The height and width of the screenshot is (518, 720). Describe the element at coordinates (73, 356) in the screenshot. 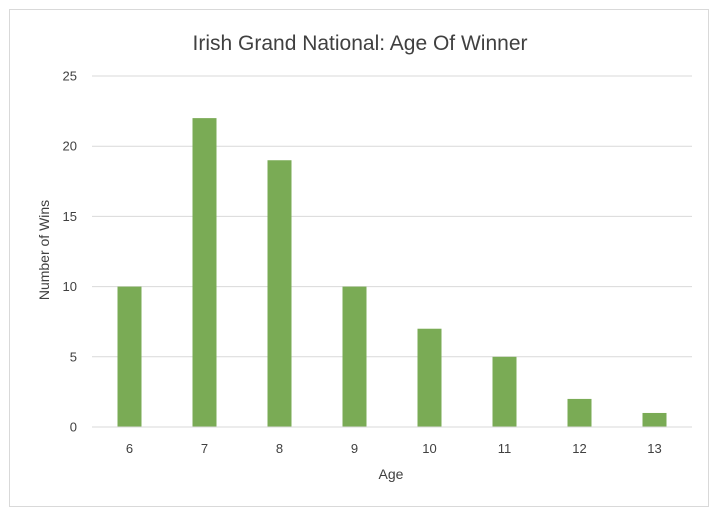

I see `y-tick-label: 5` at that location.